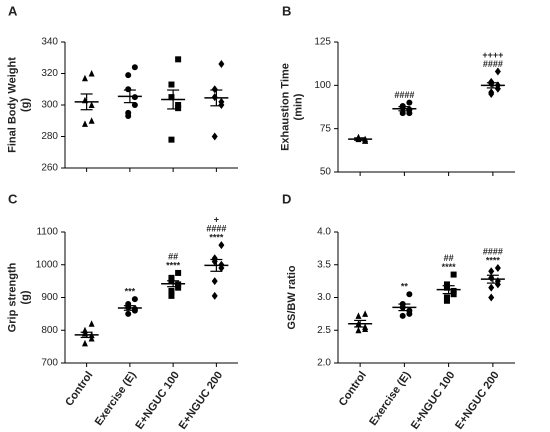 The width and height of the screenshot is (550, 432). Describe the element at coordinates (322, 42) in the screenshot. I see `y-tick-label: 125` at that location.